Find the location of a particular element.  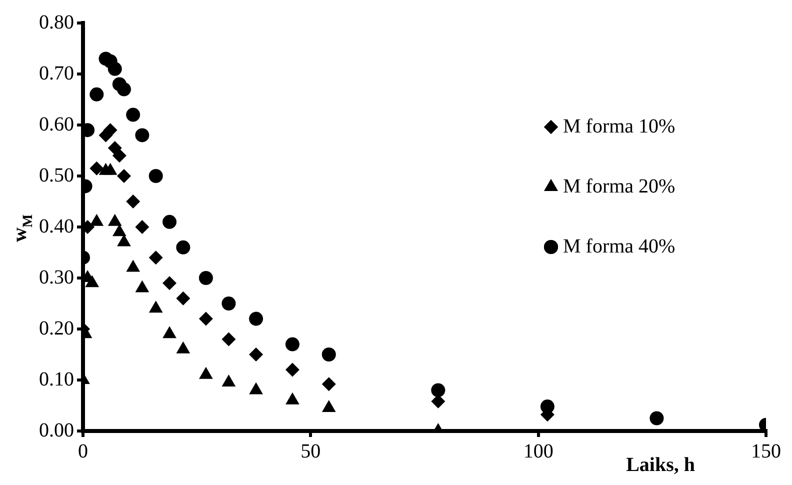

x-tick-label: 50 is located at coordinates (310, 451).